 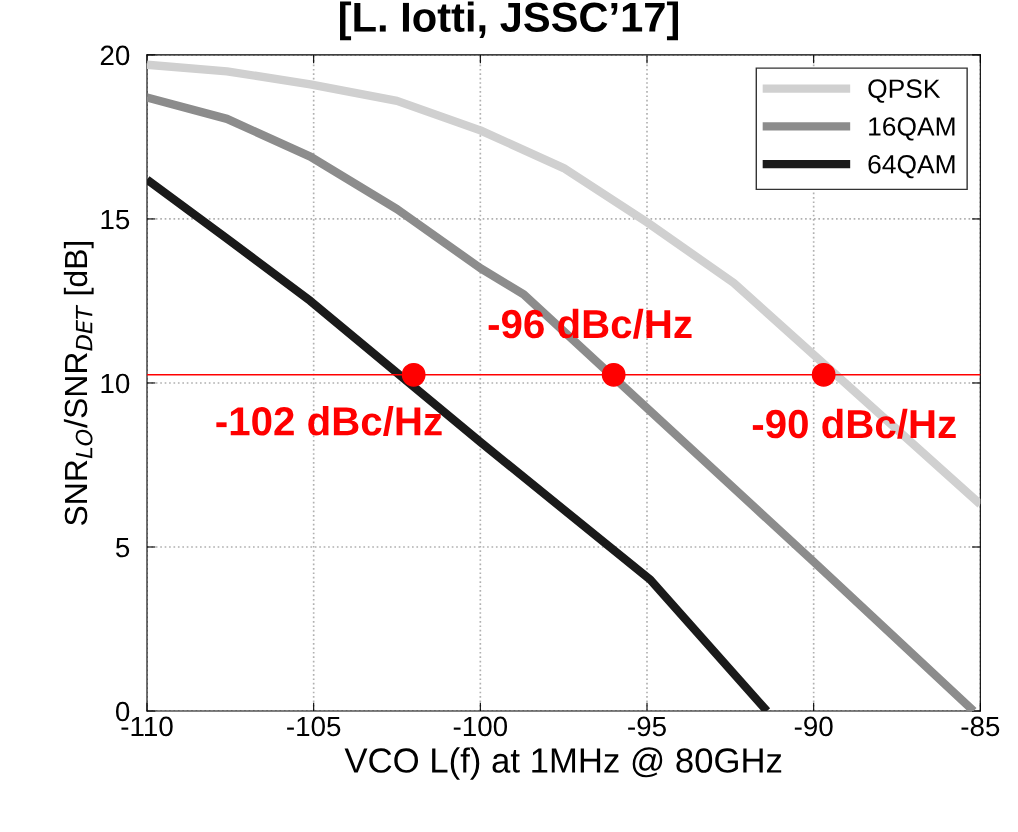 I want to click on y-tick-label: 10, so click(x=115, y=383).